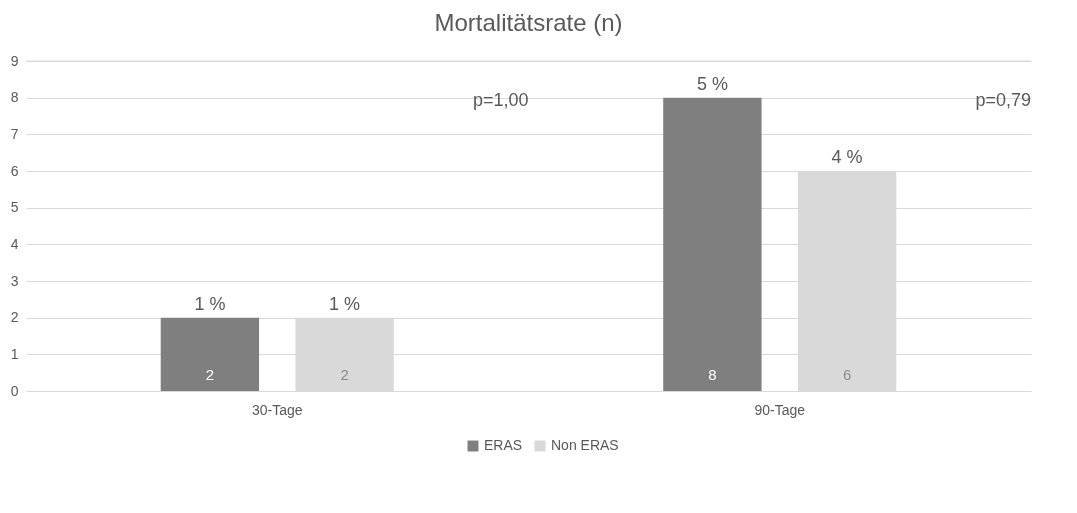 The width and height of the screenshot is (1077, 513). I want to click on y-tick-label: 0, so click(14, 390).